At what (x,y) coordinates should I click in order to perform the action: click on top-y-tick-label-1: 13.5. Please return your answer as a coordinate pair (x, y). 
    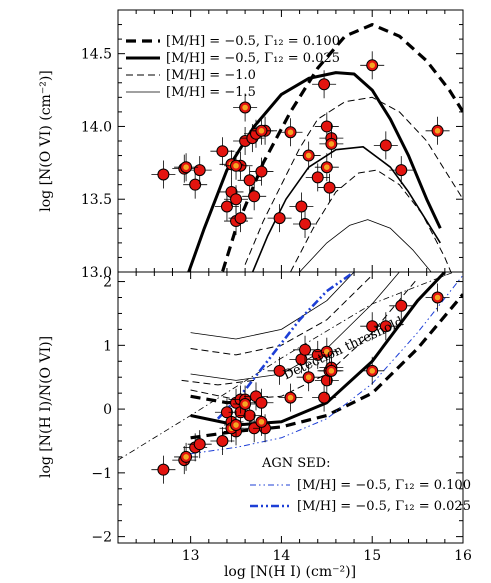
    Looking at the image, I should click on (96, 200).